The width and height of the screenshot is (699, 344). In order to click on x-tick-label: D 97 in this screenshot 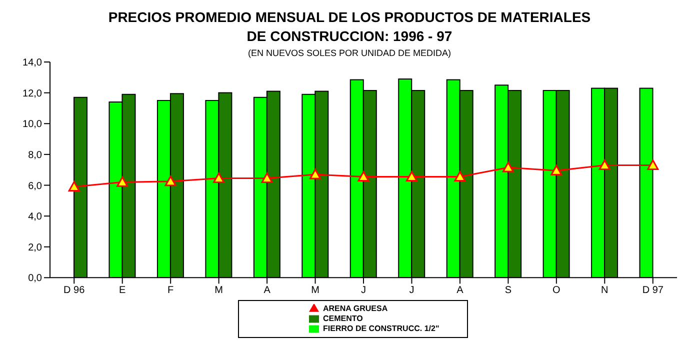, I will do `click(653, 290)`.